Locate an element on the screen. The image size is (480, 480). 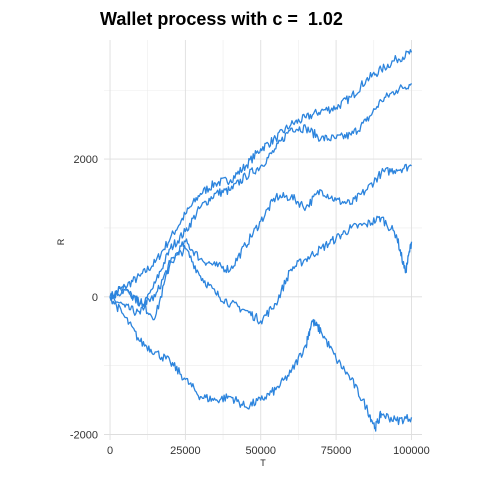
x-axis-label: T is located at coordinates (263, 463).